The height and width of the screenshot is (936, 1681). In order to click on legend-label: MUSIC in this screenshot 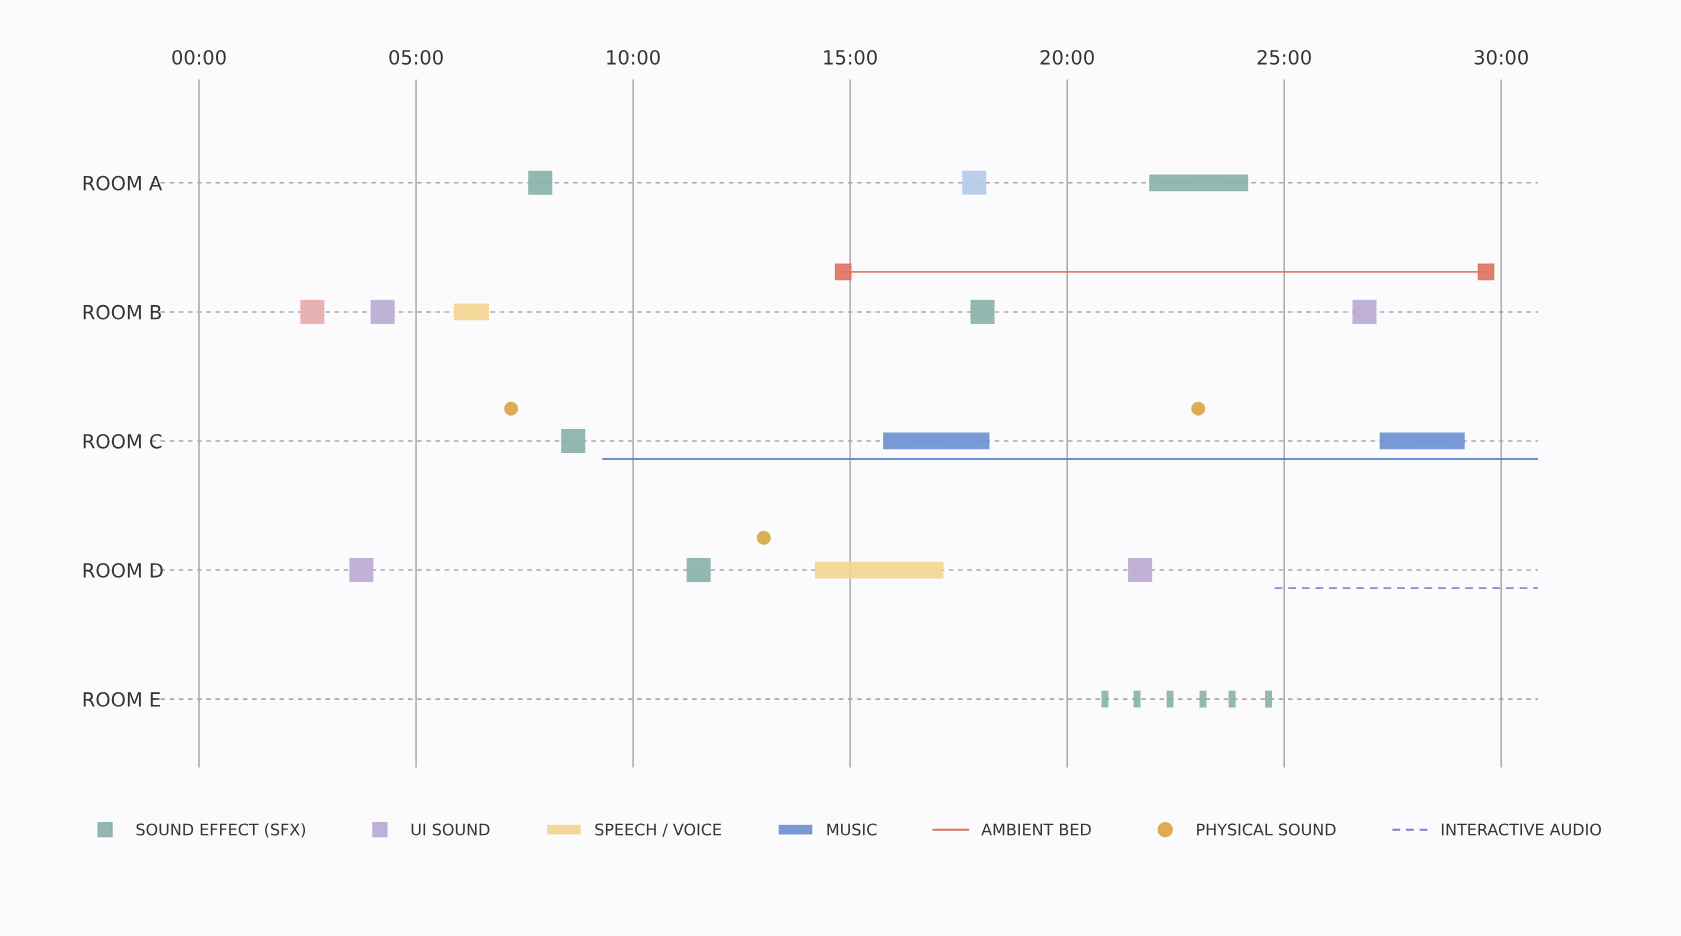, I will do `click(852, 829)`.